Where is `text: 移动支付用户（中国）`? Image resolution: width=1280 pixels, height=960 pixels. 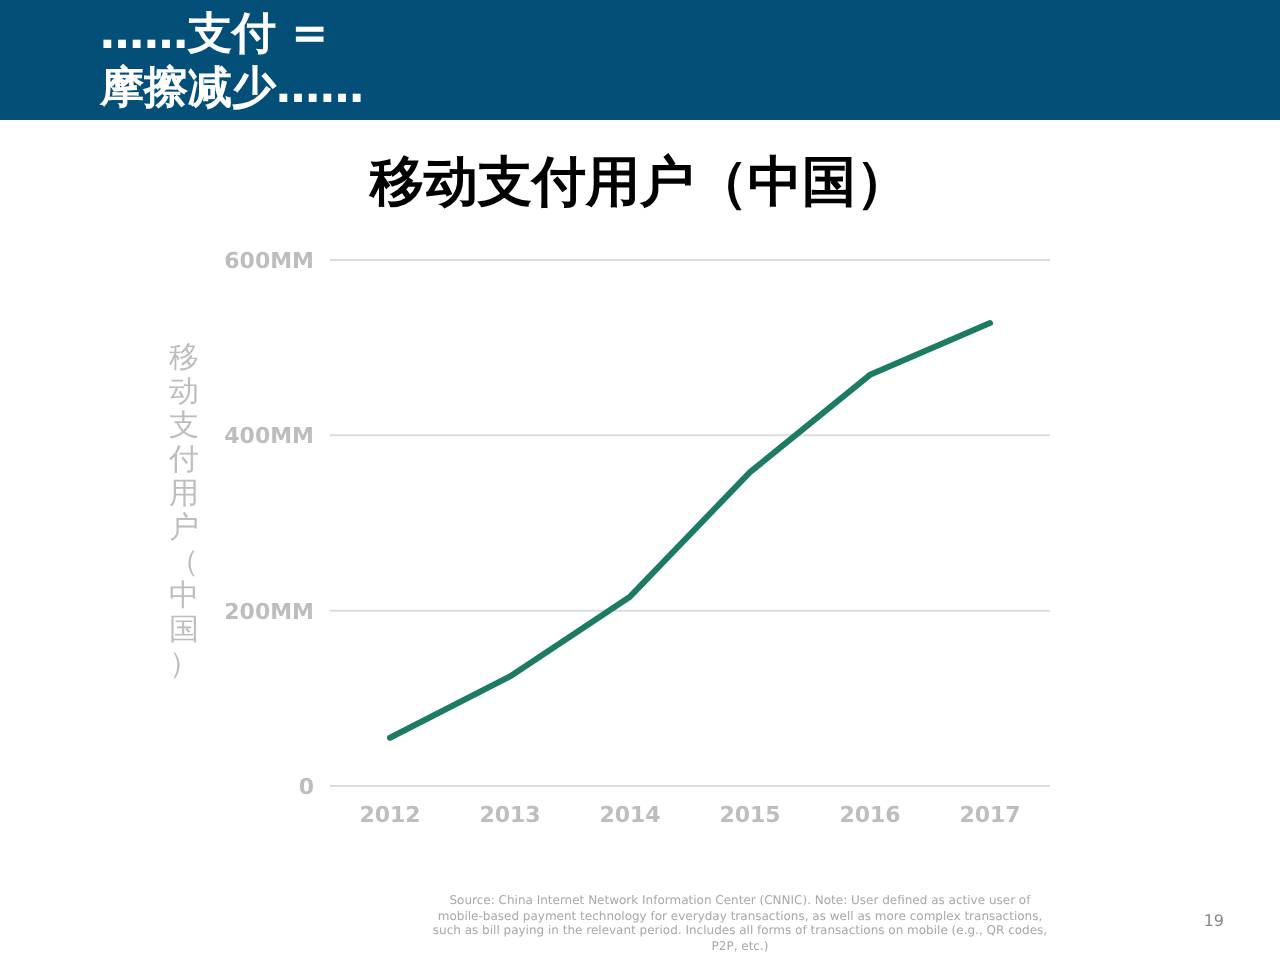
text: 移动支付用户（中国） is located at coordinates (184, 510).